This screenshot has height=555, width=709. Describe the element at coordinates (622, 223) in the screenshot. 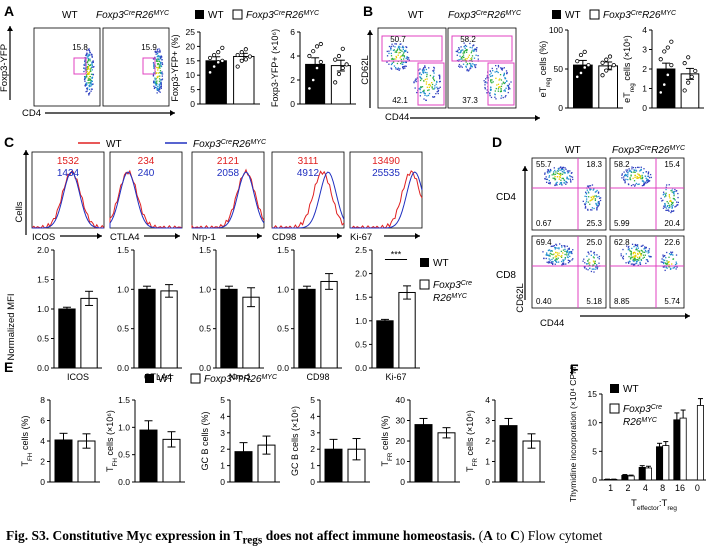

I see `panel-d-q-ll: 5.99` at that location.